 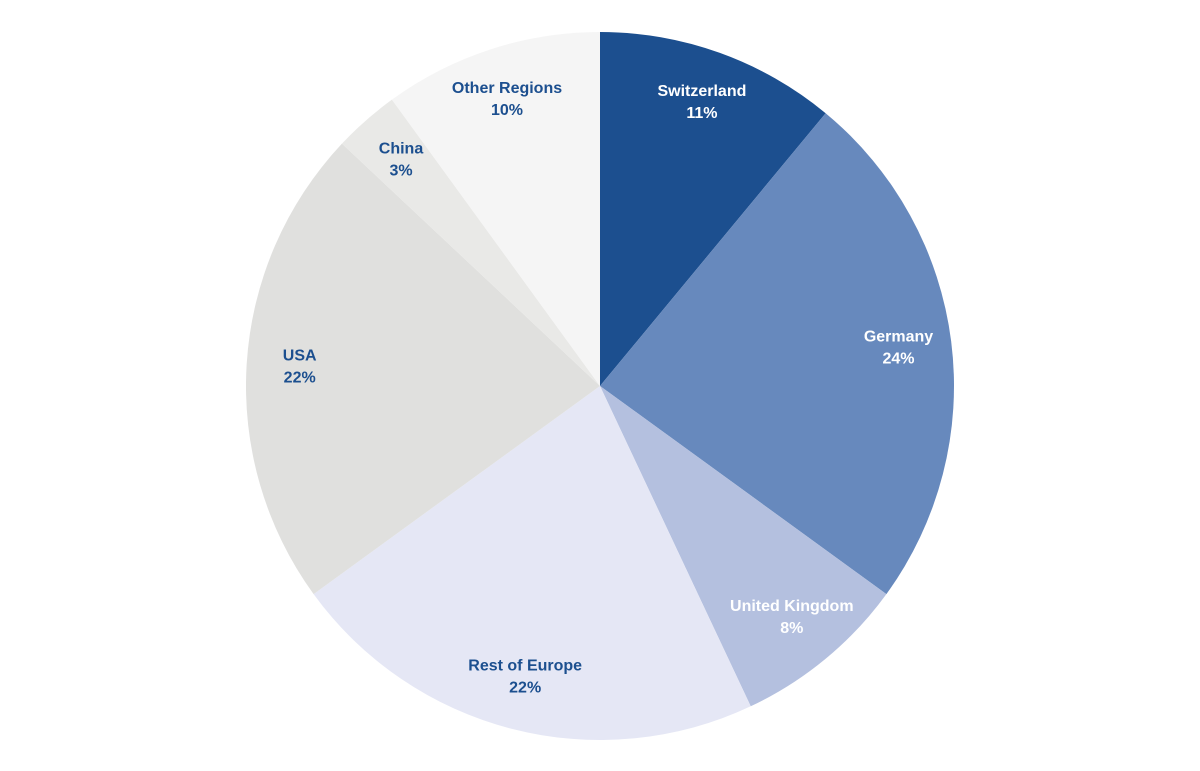 I want to click on slice-label: Germany, so click(x=898, y=337).